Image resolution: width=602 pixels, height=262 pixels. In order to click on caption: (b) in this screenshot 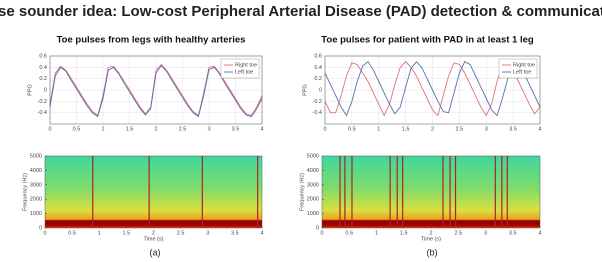, I will do `click(432, 252)`.